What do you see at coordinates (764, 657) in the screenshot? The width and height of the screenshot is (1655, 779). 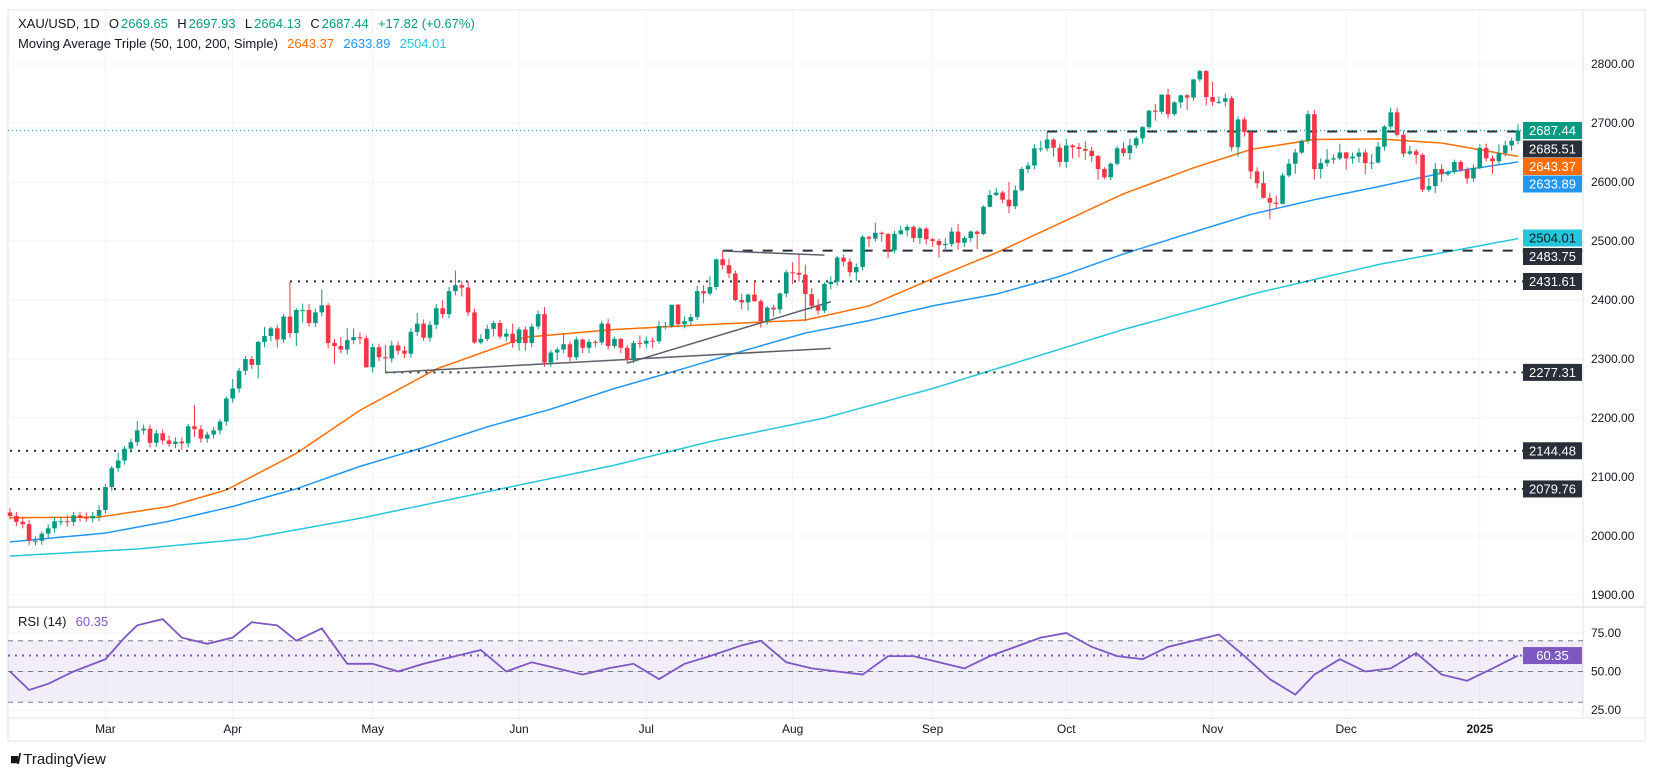 I see `rsi-line` at bounding box center [764, 657].